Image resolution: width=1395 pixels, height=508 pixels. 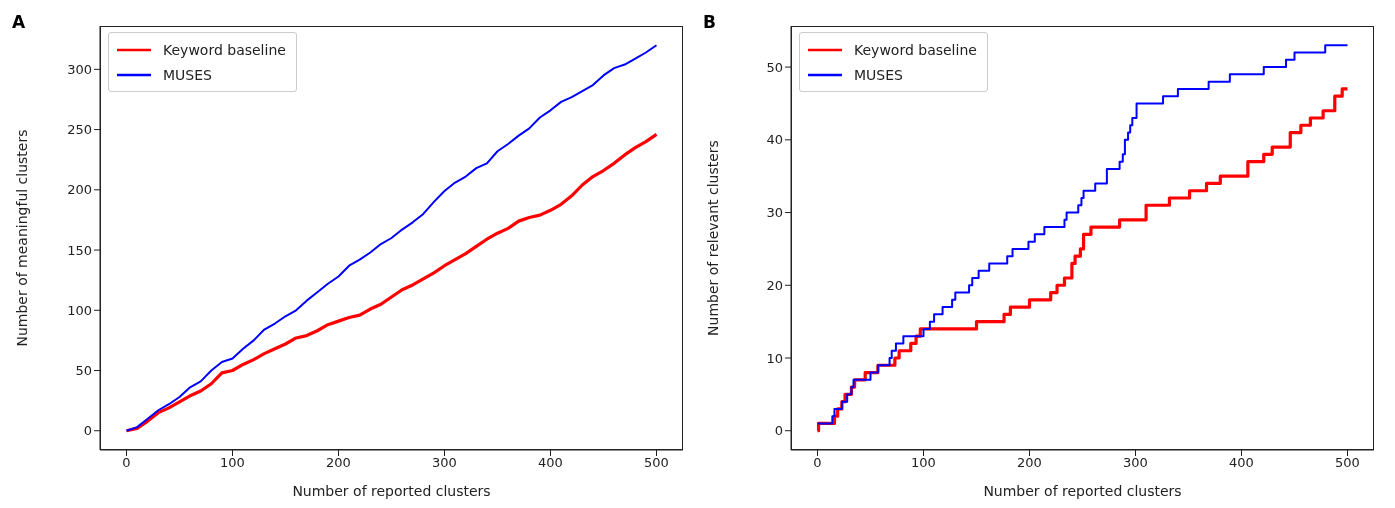 I want to click on y-tick-label: 10, so click(x=774, y=358).